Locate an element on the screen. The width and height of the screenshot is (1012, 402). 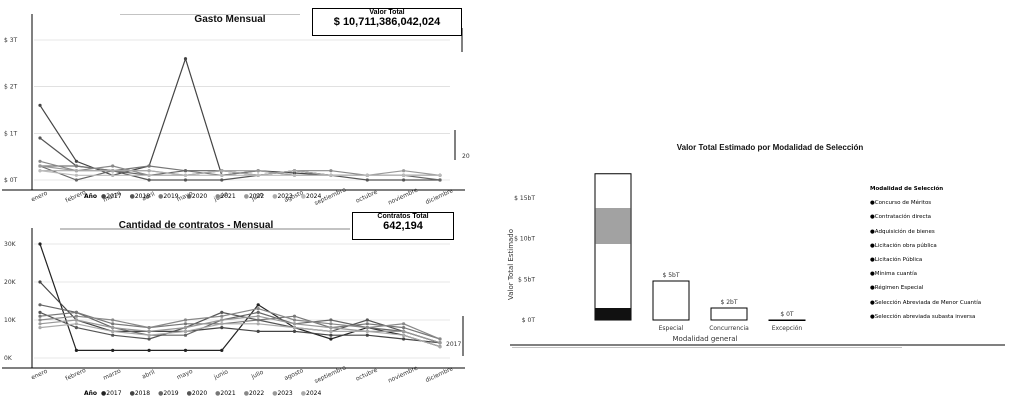
legend-entry-2017: ●2017 is located at coordinates (111, 393).